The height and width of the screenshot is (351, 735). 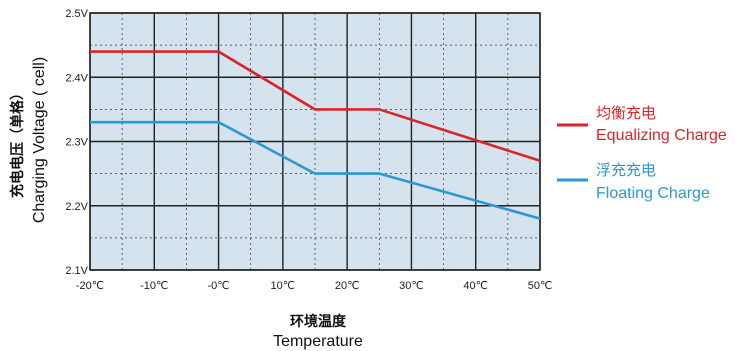 What do you see at coordinates (318, 341) in the screenshot?
I see `x-axis-label: Temperature` at bounding box center [318, 341].